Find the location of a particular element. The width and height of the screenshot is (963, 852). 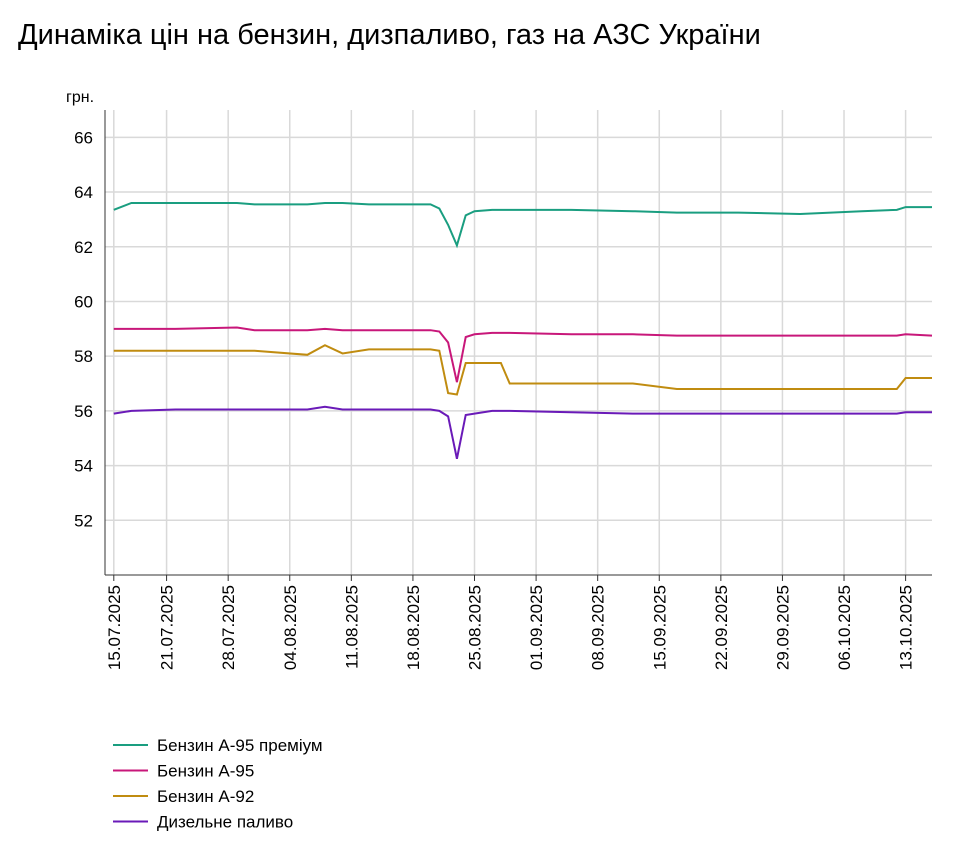

y-tick-label: 52 is located at coordinates (83, 520).